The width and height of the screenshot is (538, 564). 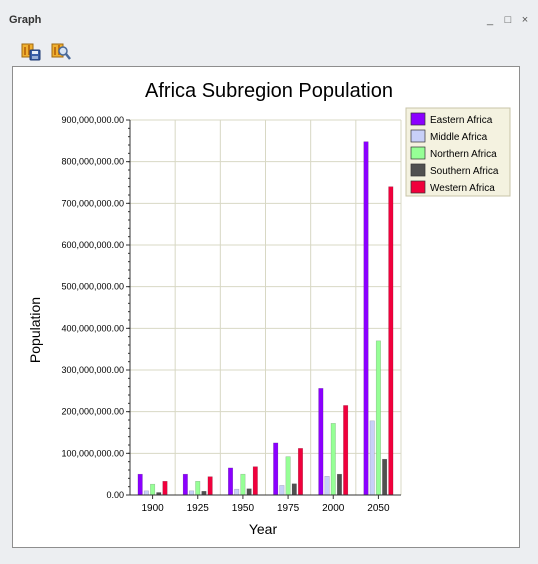 I want to click on x-tick-label: 2050, so click(x=378, y=508).